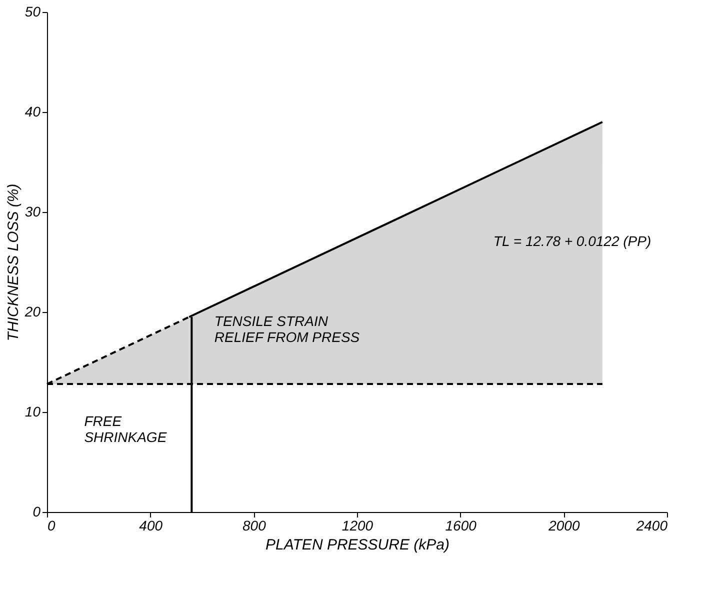 The width and height of the screenshot is (727, 593). What do you see at coordinates (32, 112) in the screenshot?
I see `y-tick-label: 40` at bounding box center [32, 112].